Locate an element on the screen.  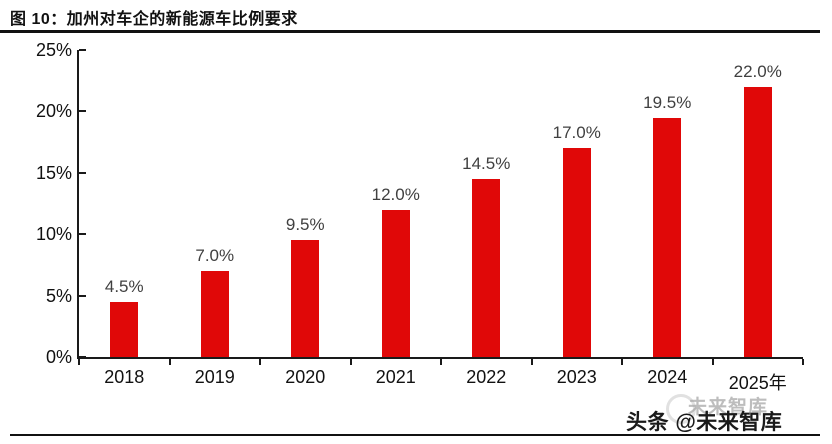
y-axis-tick-label: 25% is located at coordinates (53, 50).